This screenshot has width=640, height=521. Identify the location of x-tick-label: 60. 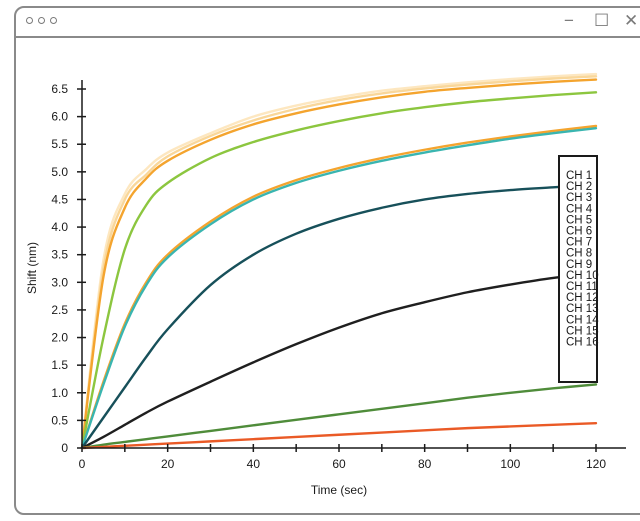
(339, 464).